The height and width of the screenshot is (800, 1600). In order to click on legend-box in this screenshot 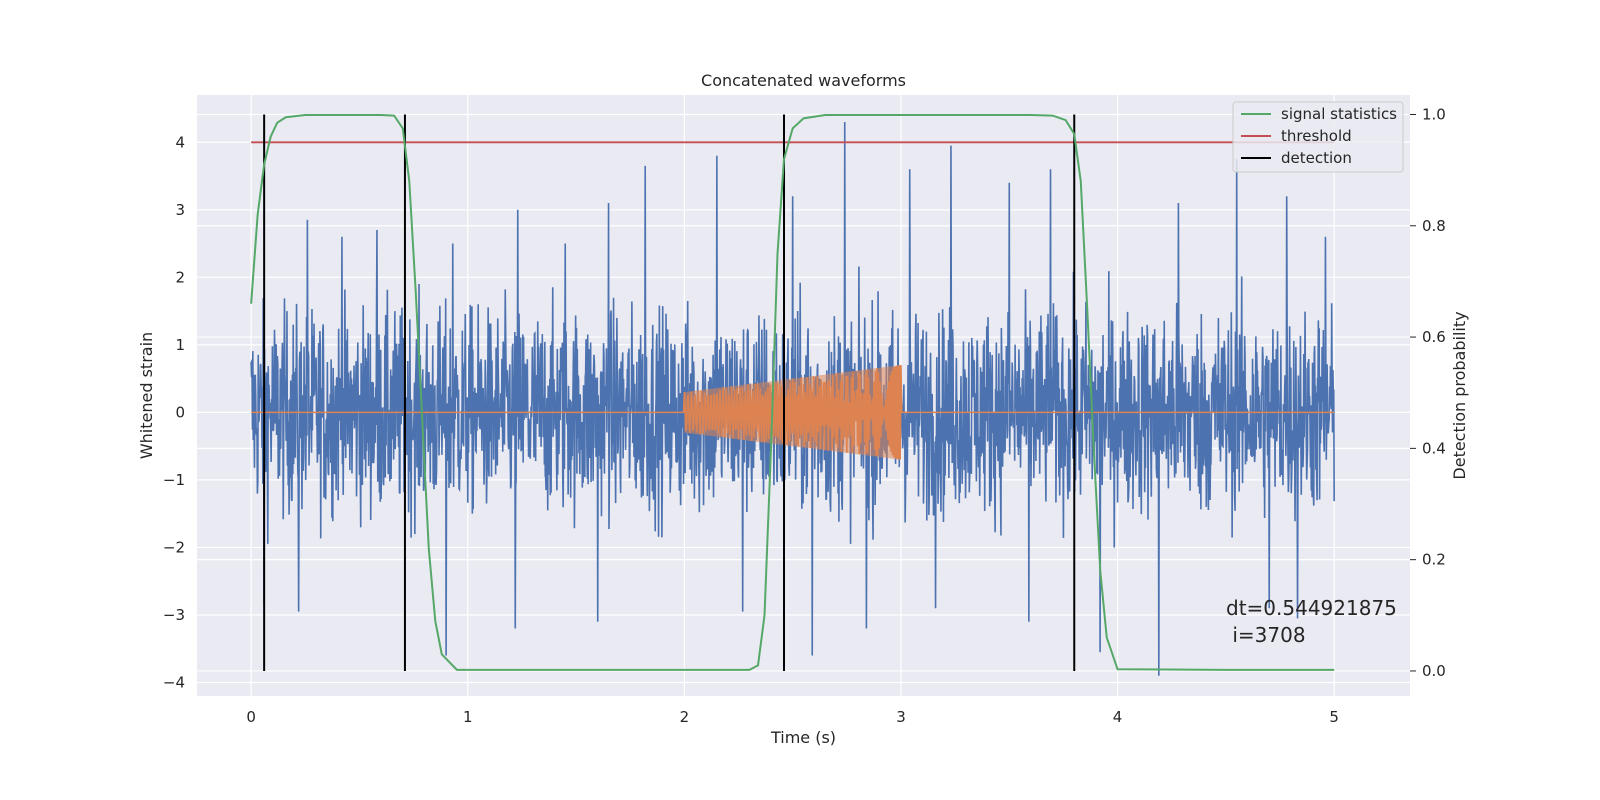, I will do `click(1318, 137)`.